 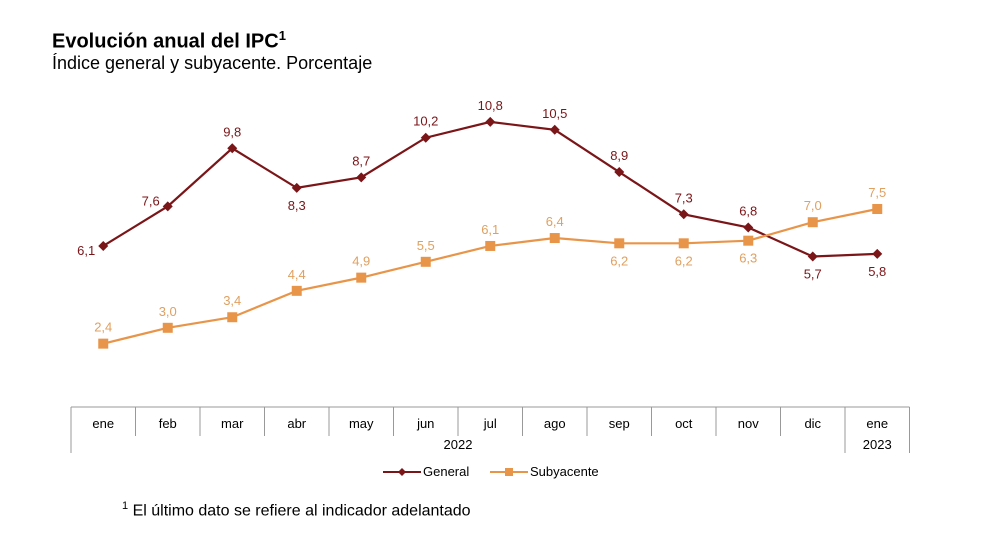 What do you see at coordinates (168, 311) in the screenshot?
I see `data-label: 3,0` at bounding box center [168, 311].